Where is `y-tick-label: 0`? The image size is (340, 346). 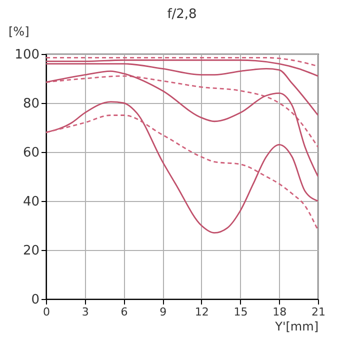 y-tick-label: 0 is located at coordinates (35, 300).